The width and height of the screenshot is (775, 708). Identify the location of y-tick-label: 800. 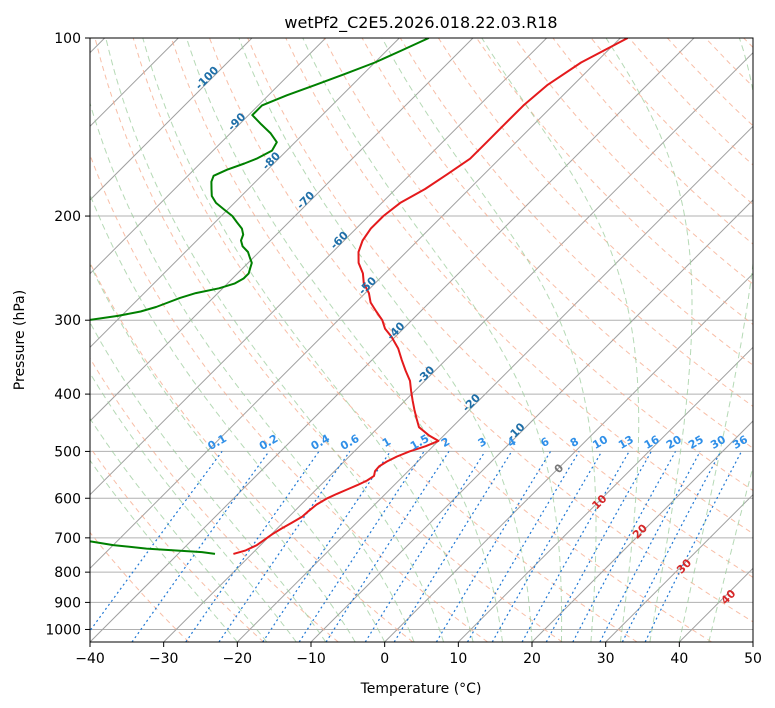
(67, 573).